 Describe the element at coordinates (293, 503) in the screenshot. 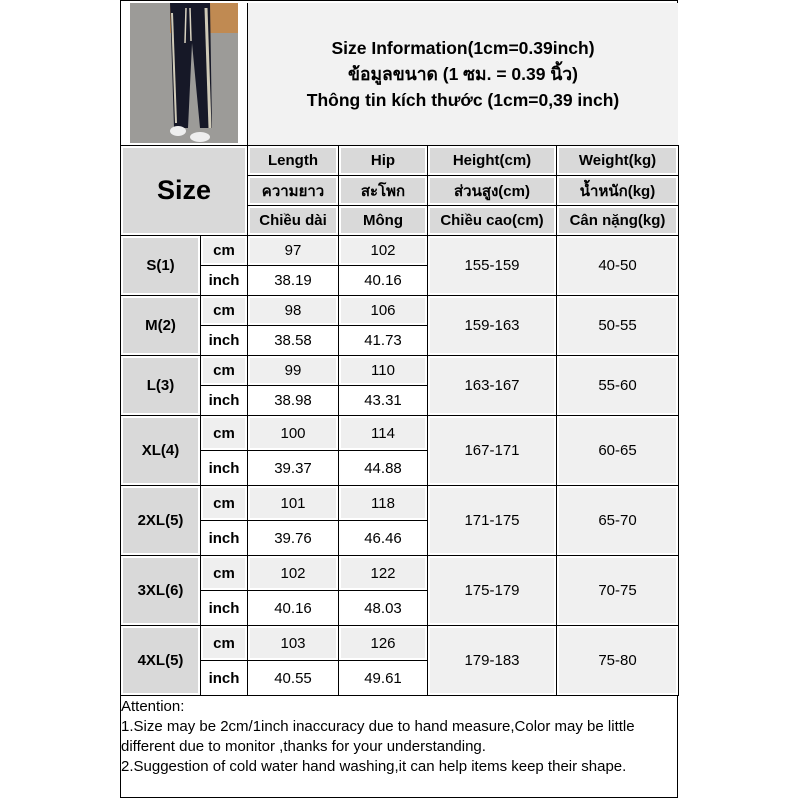

I see `length-cm: 101` at that location.